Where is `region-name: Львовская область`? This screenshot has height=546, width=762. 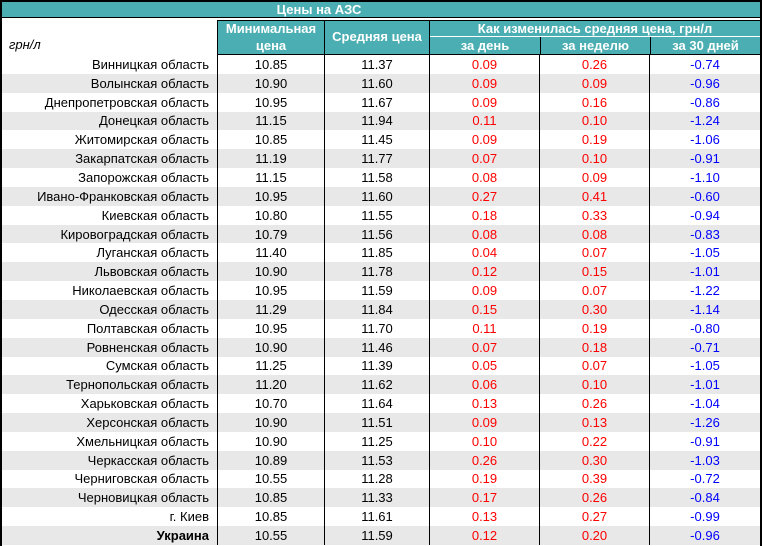
region-name: Львовская область is located at coordinates (110, 272).